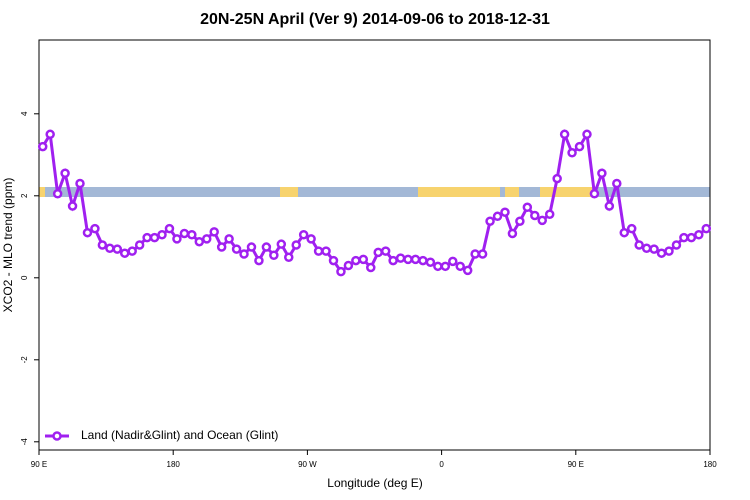 This screenshot has height=500, width=750. Describe the element at coordinates (57, 436) in the screenshot. I see `legend-marker` at that location.